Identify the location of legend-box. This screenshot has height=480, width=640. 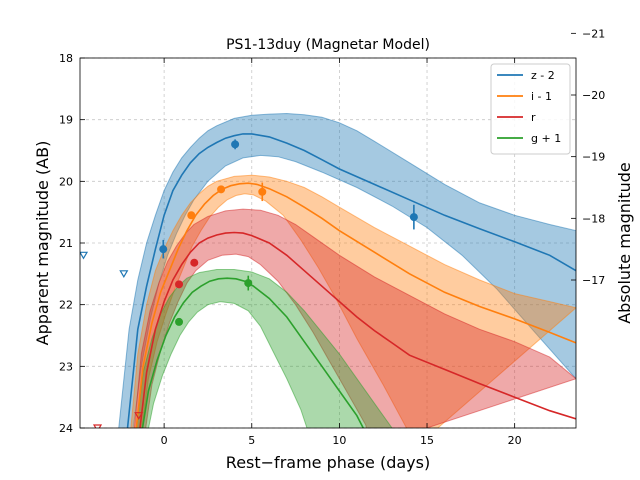
(530, 109).